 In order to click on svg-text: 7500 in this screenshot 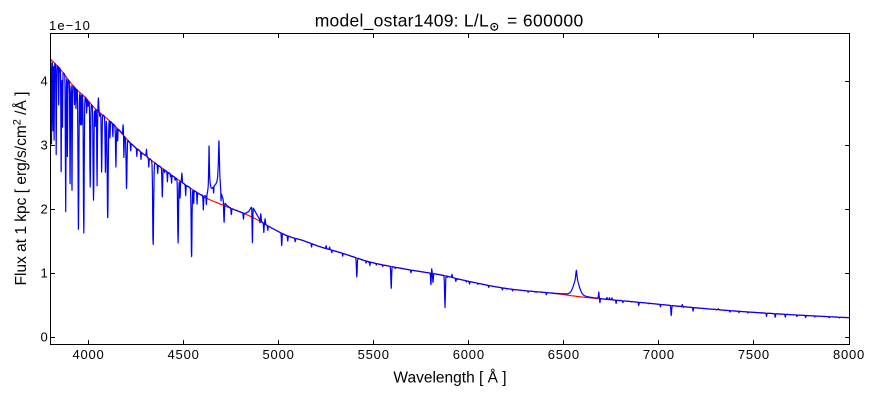, I will do `click(754, 354)`.